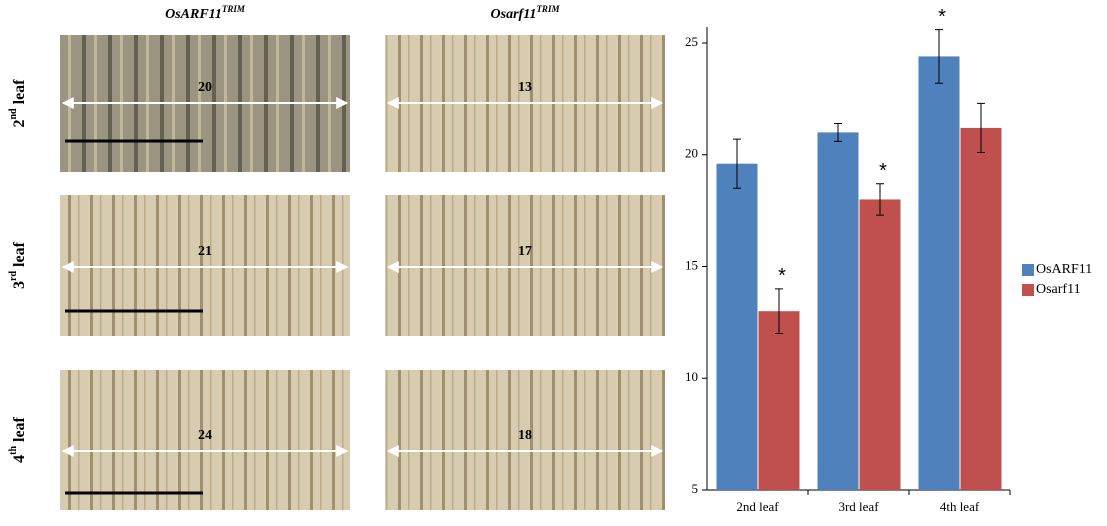 The height and width of the screenshot is (526, 1107). Describe the element at coordinates (960, 506) in the screenshot. I see `x-tick-label: 4th leaf` at that location.